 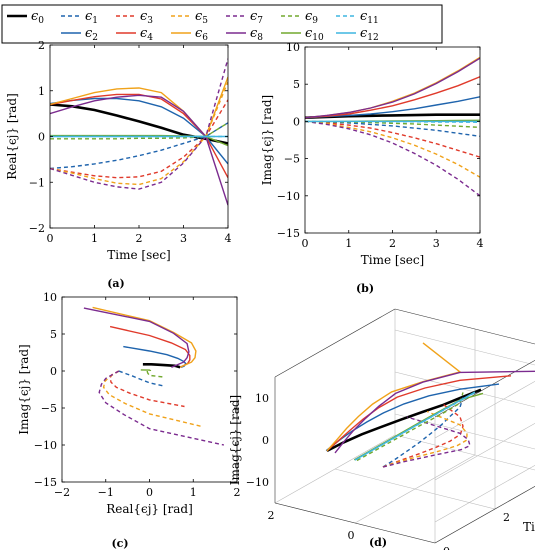 I want to click on b-ylabel: Imag{ϵj} [rad], so click(x=267, y=140).